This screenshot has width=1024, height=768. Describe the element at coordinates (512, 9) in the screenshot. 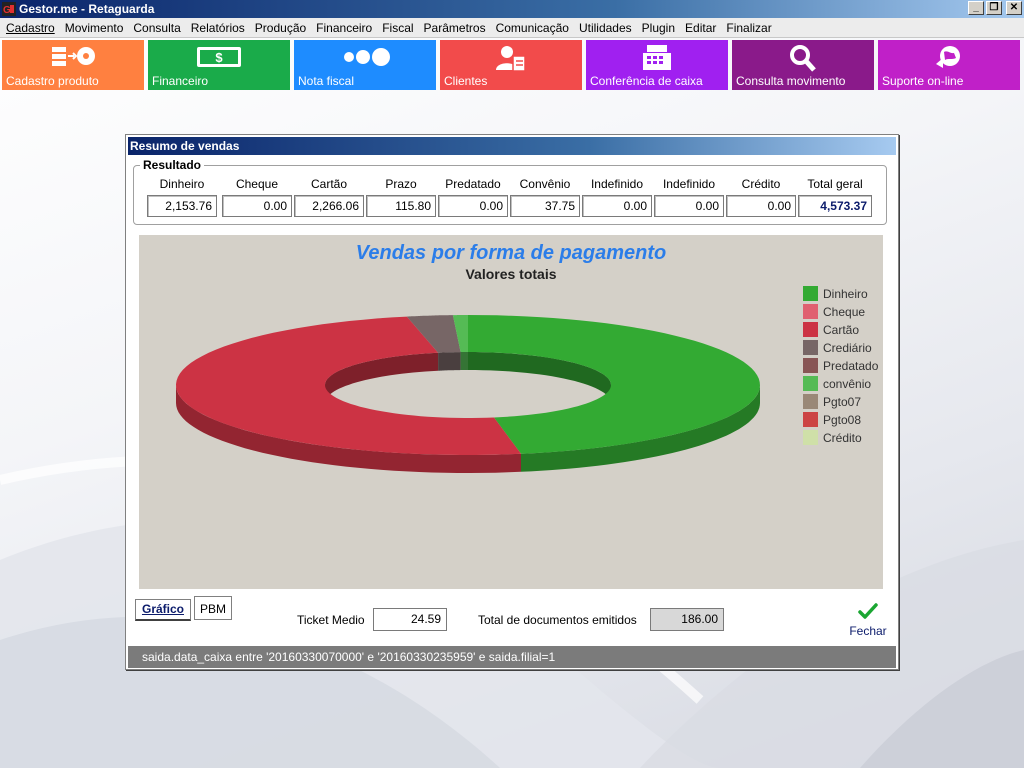

I see `window-title-bar: G Gestor.me - Retaguarda _ ❐ ✕` at that location.